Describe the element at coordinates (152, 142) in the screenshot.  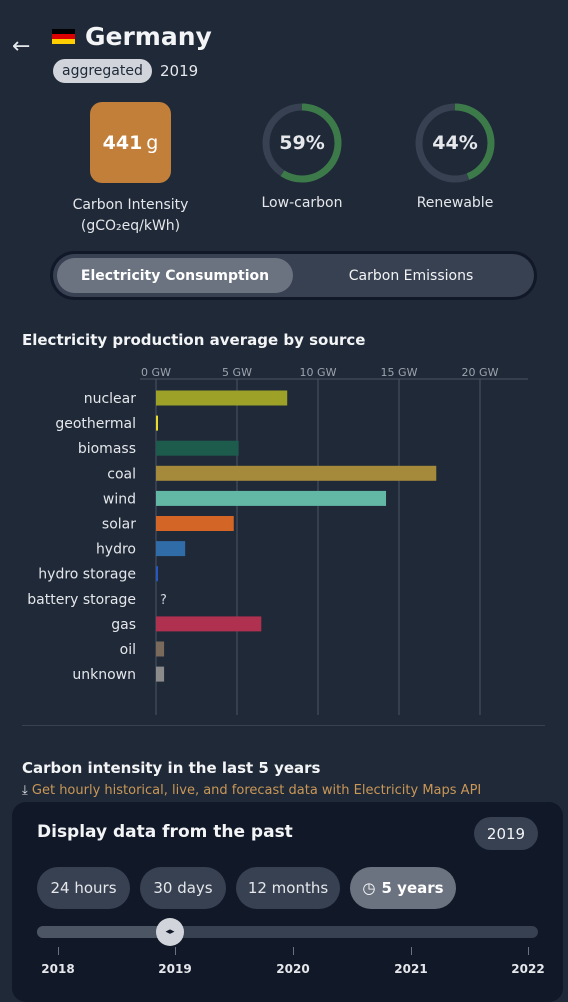
I see `carbon-intensity-unit: g` at that location.